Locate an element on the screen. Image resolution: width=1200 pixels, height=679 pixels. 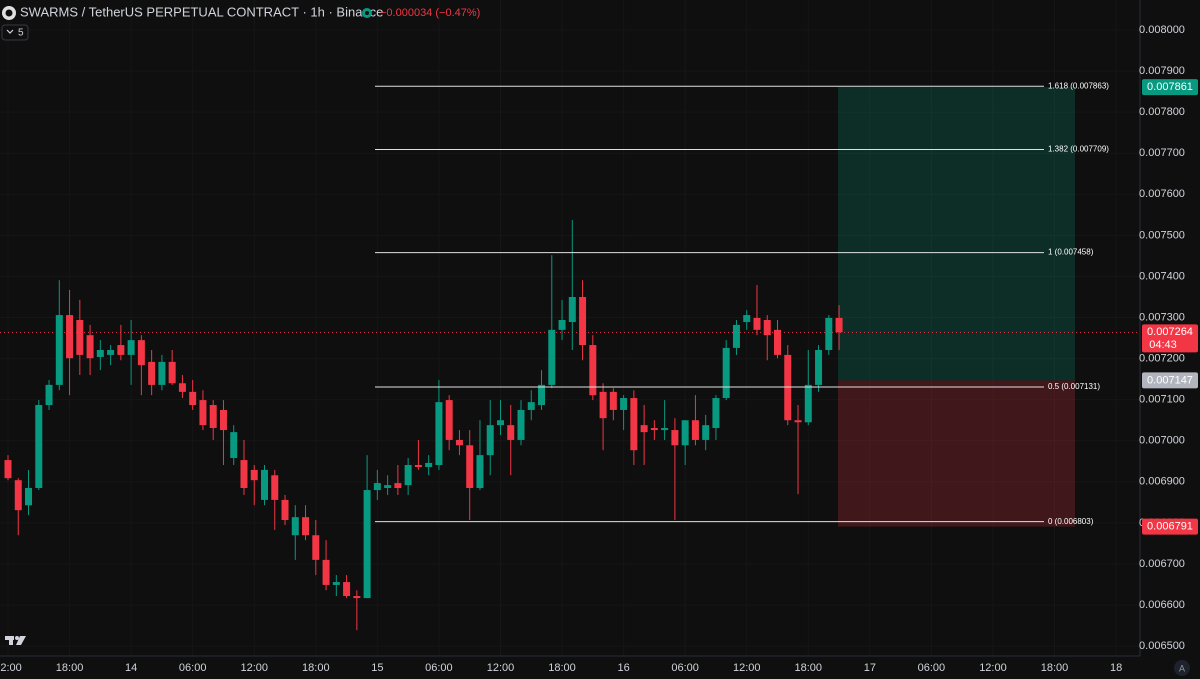
price-tag-label: 0.007264 is located at coordinates (1170, 332).